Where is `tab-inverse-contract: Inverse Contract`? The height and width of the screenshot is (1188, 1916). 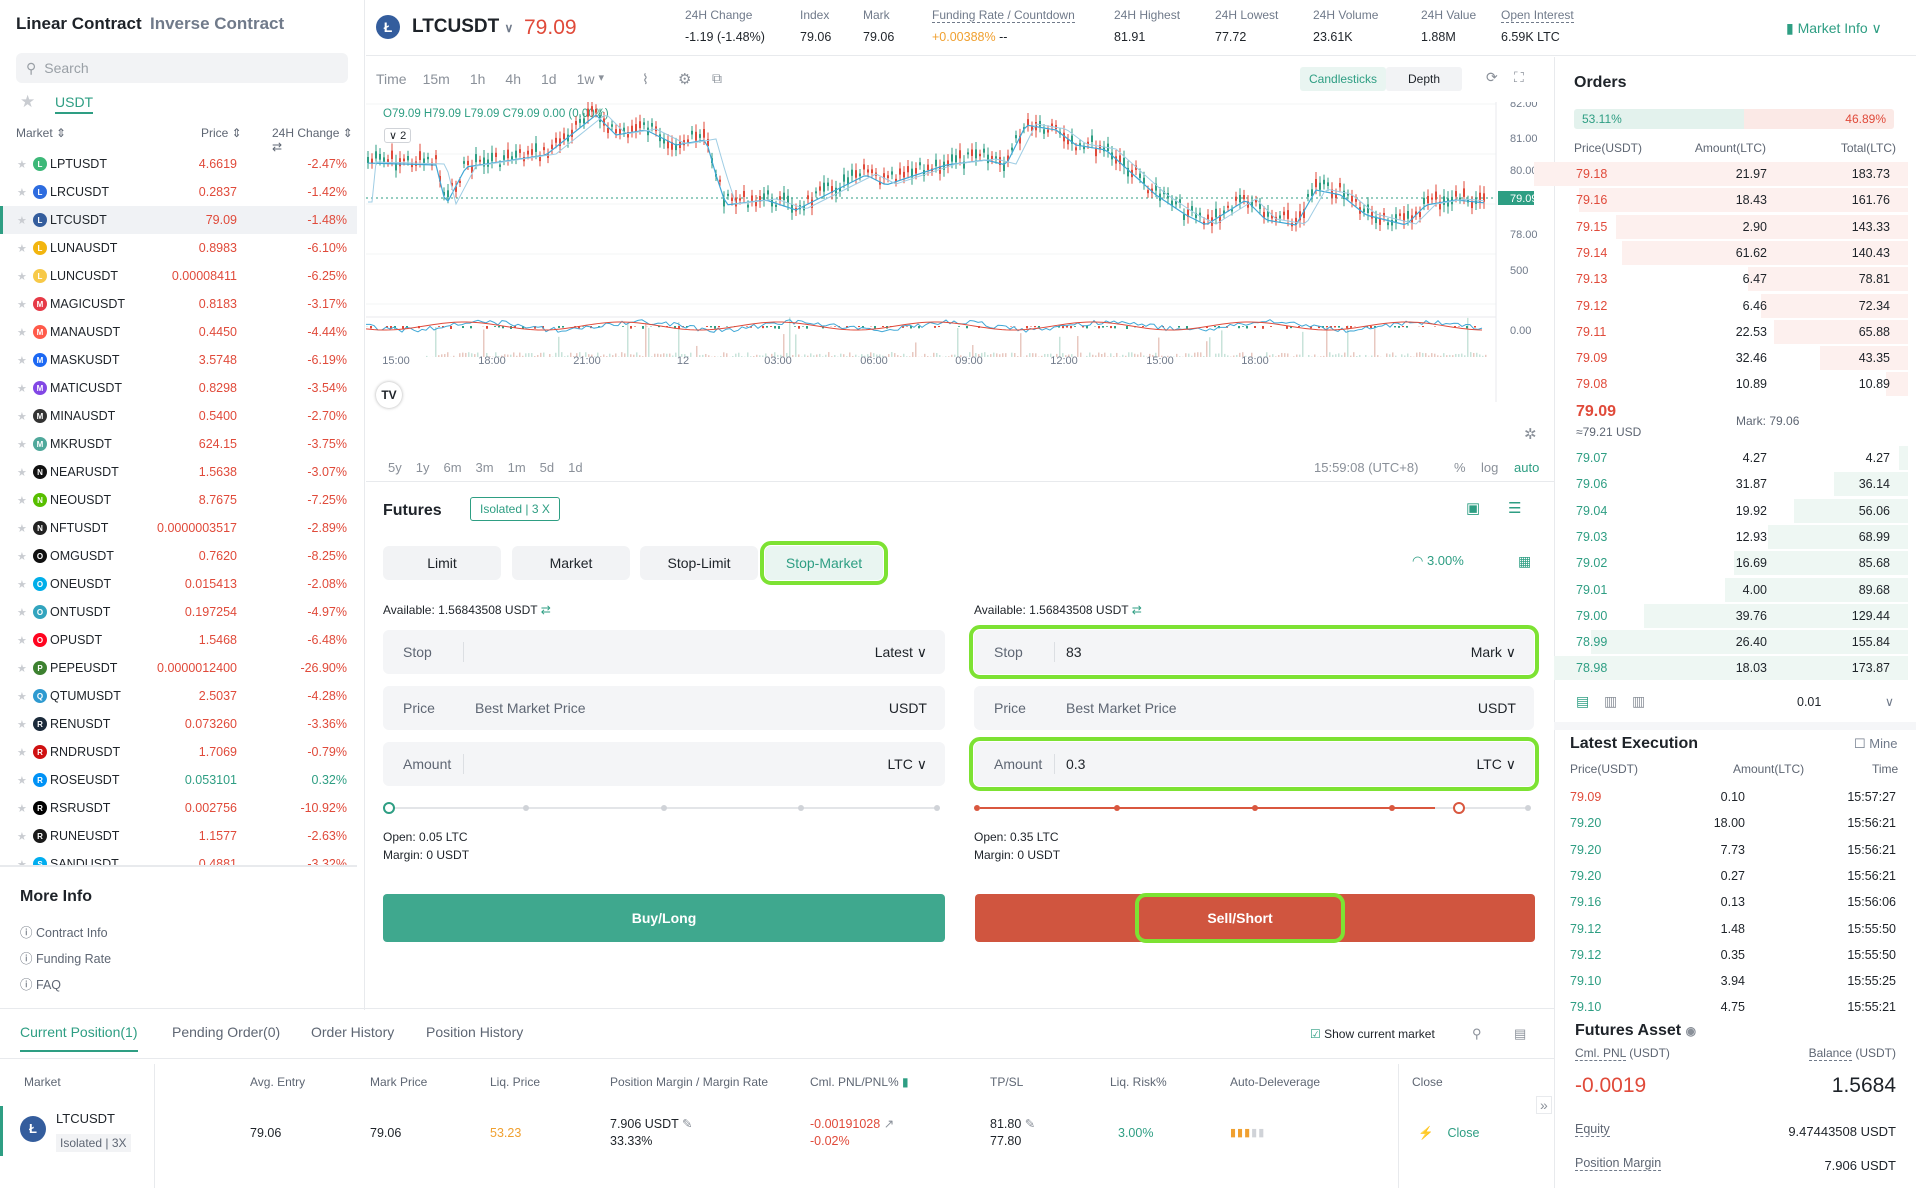
tab-inverse-contract: Inverse Contract is located at coordinates (217, 23).